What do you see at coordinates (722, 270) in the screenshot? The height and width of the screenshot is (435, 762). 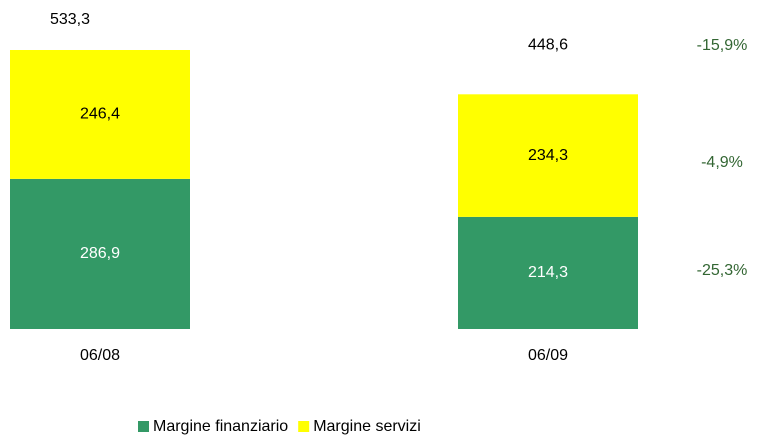 I see `annotation: -25,3%` at bounding box center [722, 270].